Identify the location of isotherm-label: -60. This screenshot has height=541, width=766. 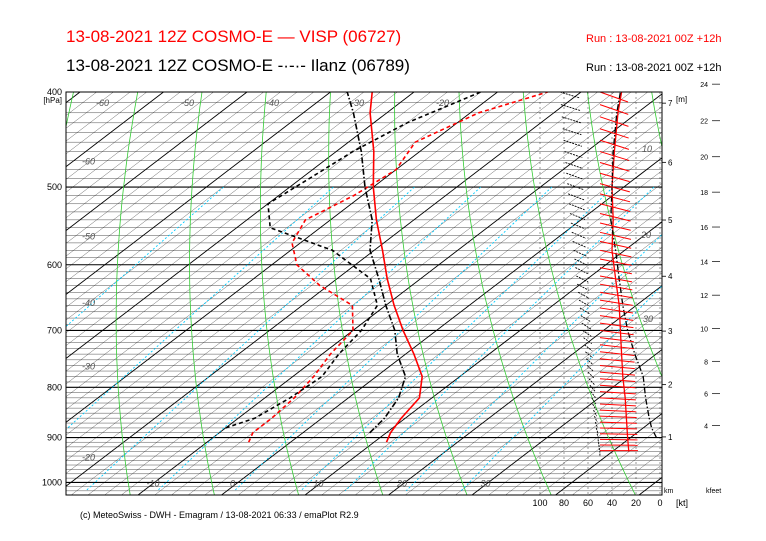
(88, 162).